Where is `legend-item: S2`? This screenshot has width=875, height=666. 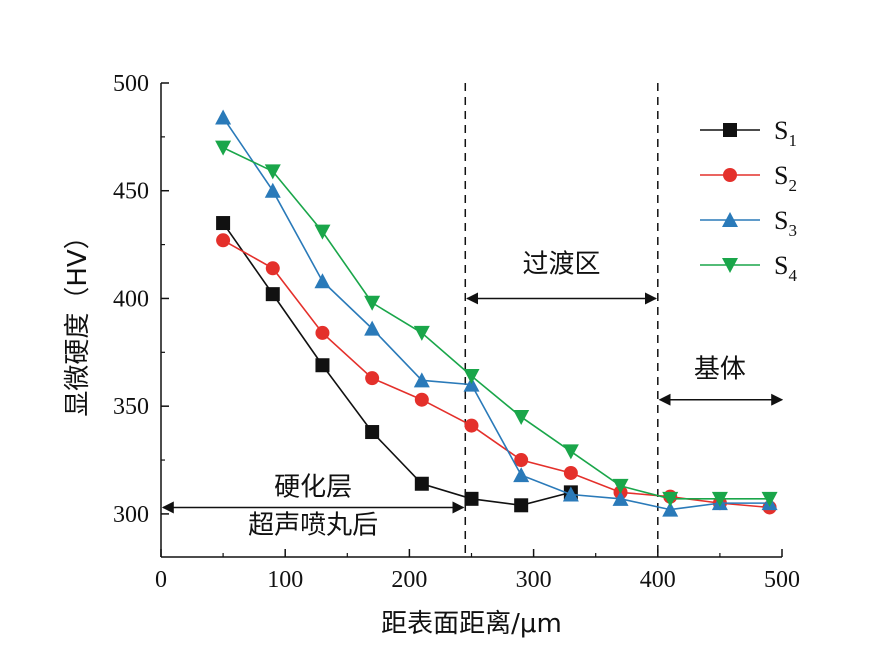
legend-item: S2 is located at coordinates (748, 178).